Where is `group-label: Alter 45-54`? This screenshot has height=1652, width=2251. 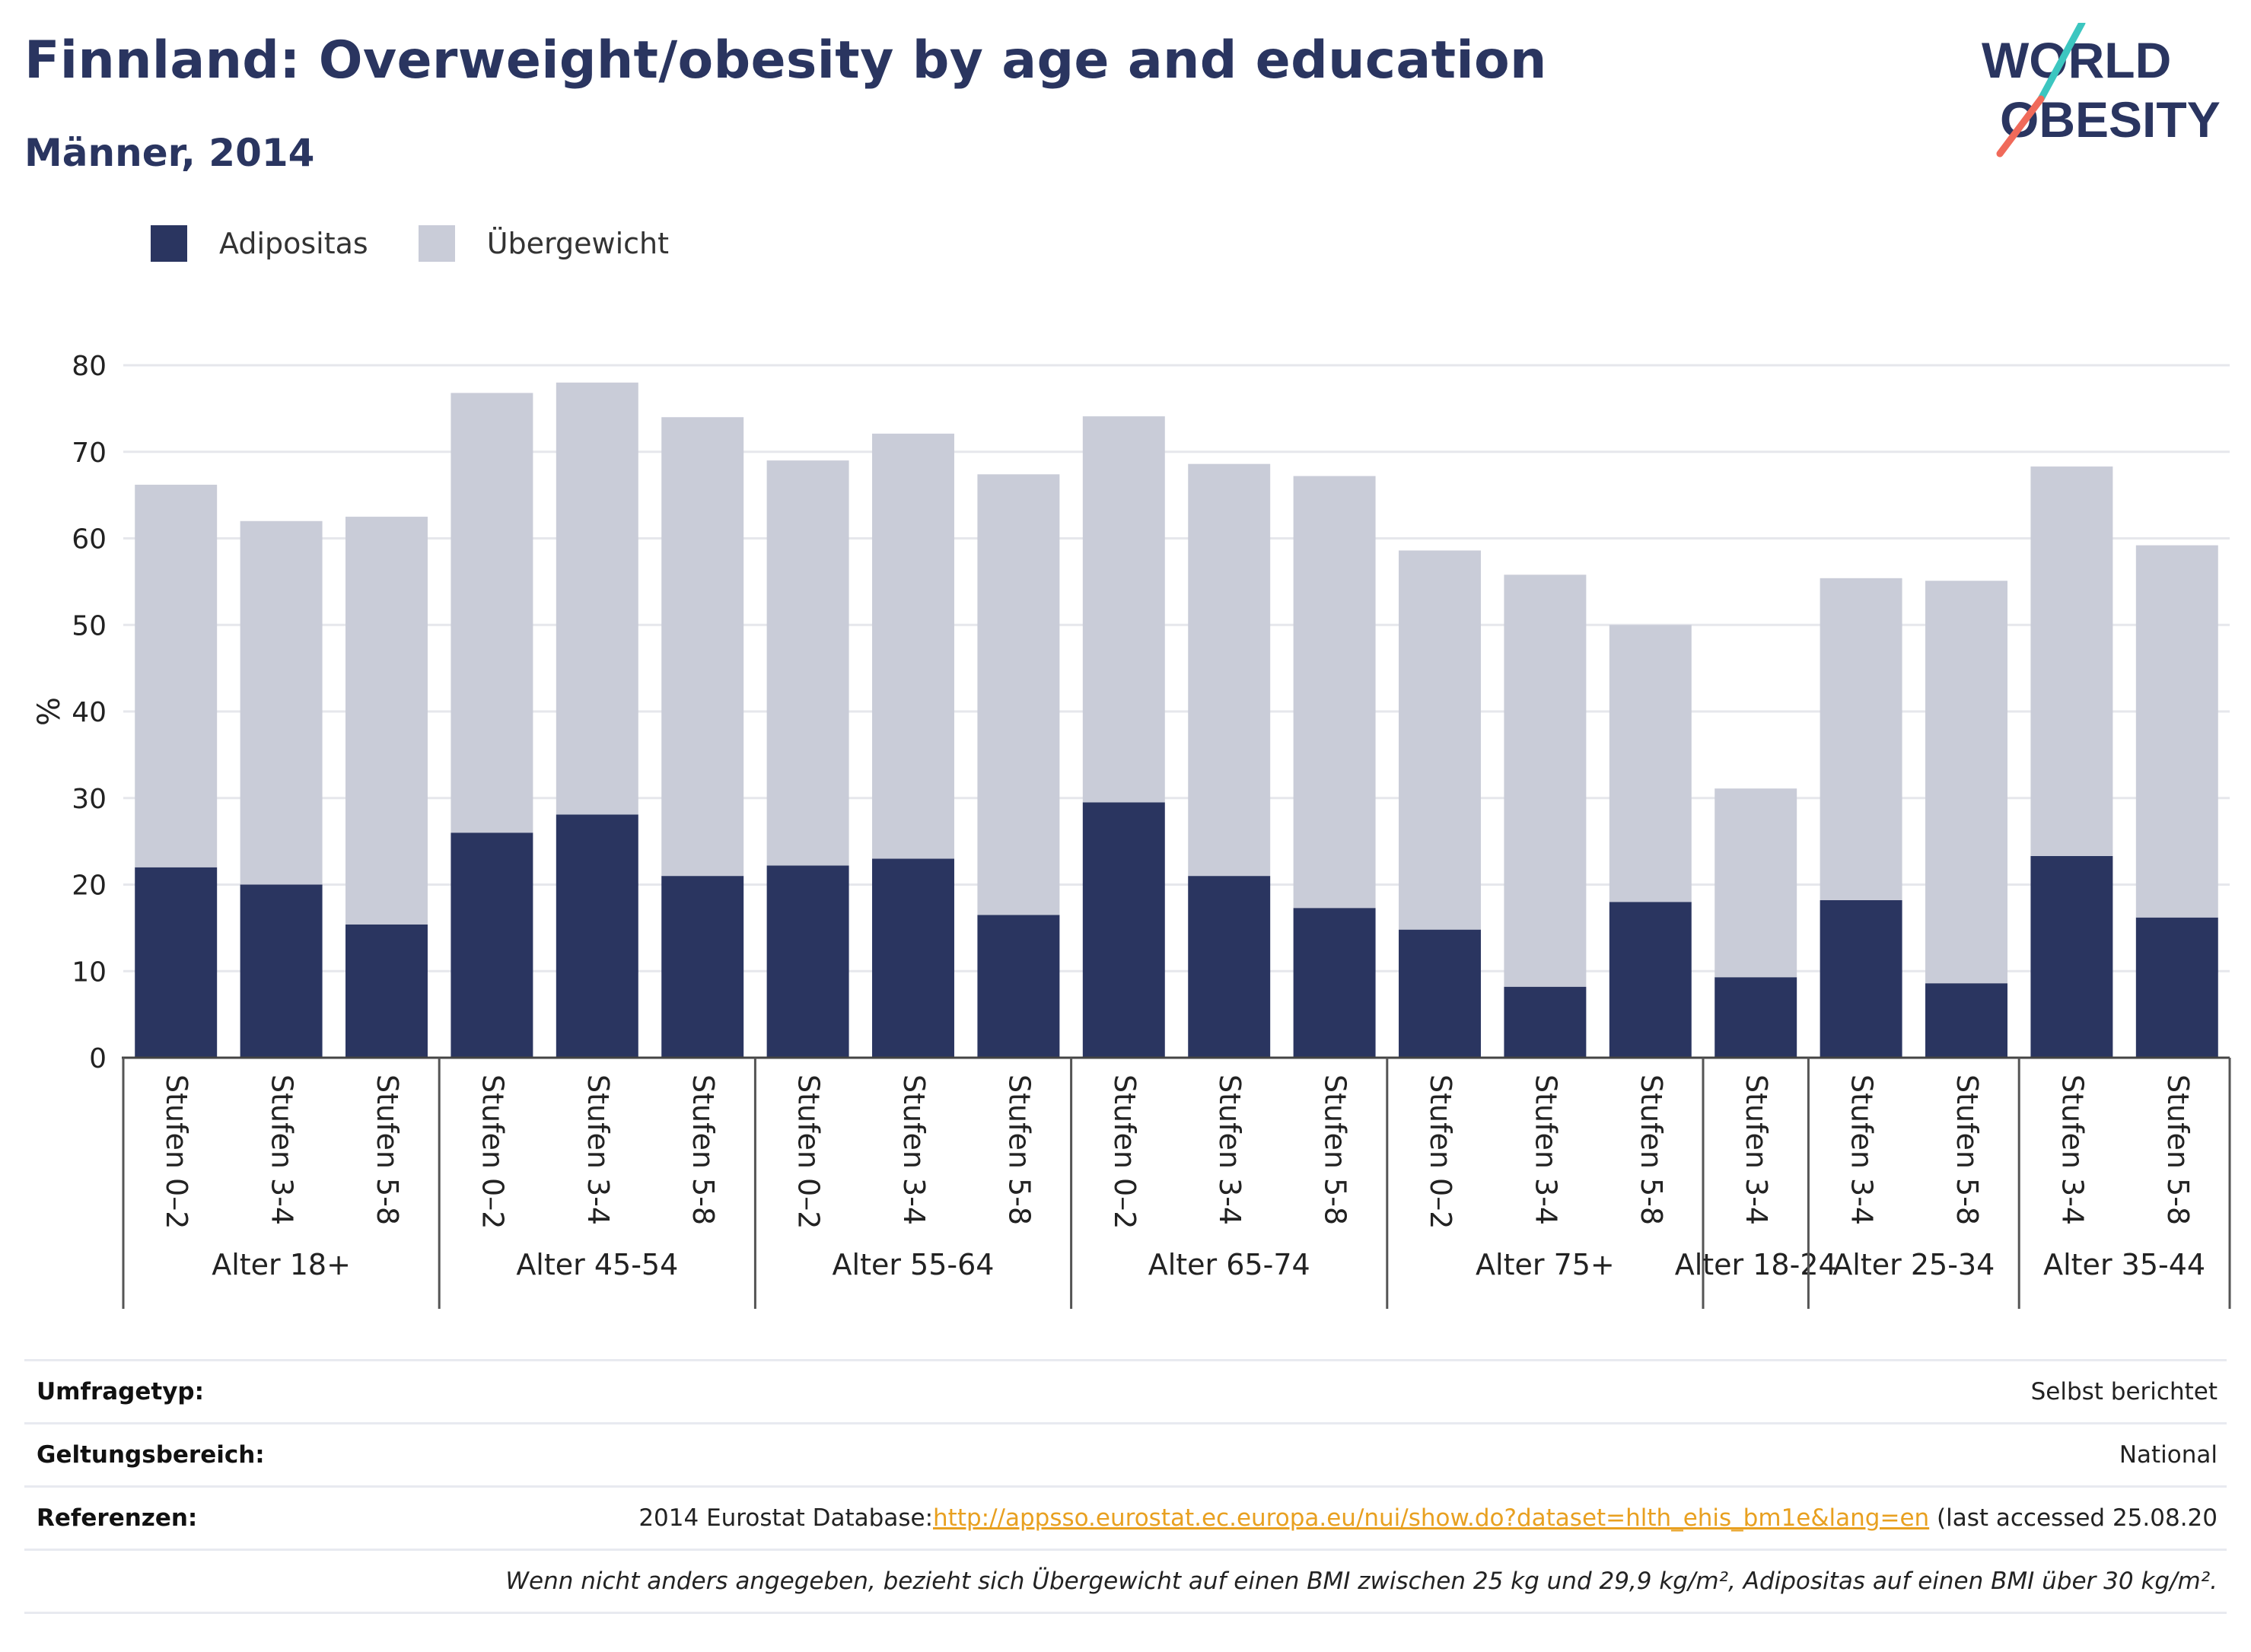
group-label: Alter 45-54 is located at coordinates (597, 1264).